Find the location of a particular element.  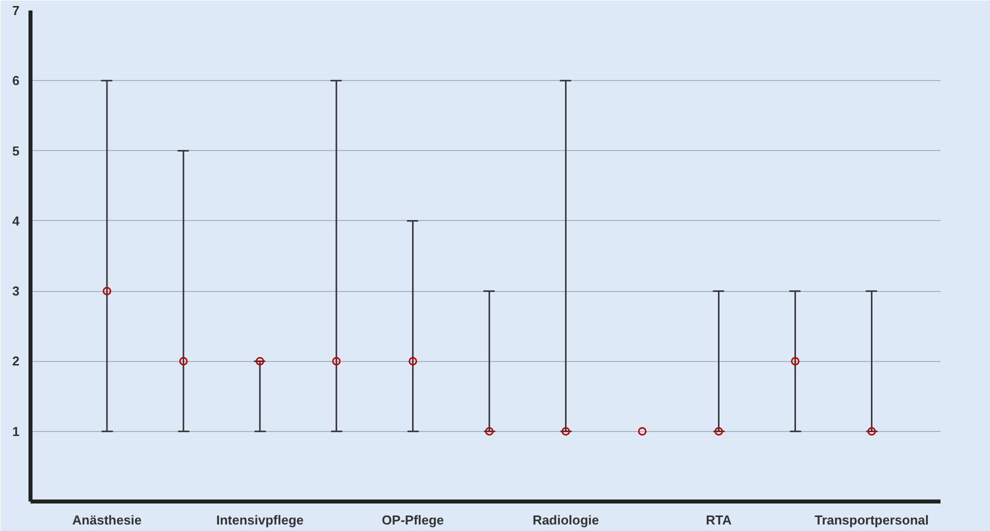

y-tick-label: 1 is located at coordinates (16, 431).